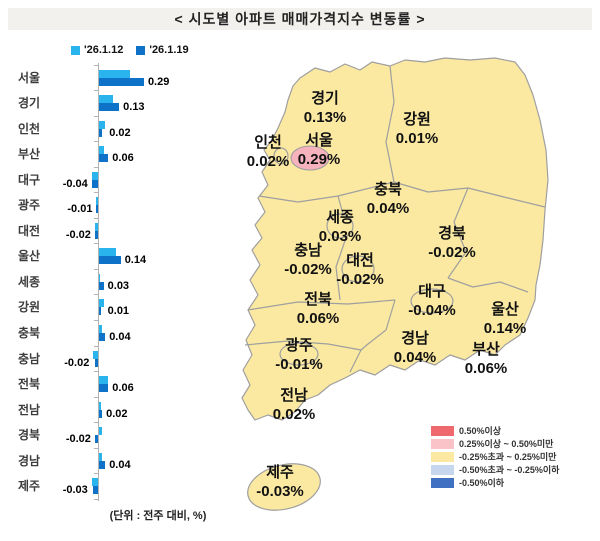 The image size is (600, 541). I want to click on map-region-label: 경남 0.04%, so click(415, 348).